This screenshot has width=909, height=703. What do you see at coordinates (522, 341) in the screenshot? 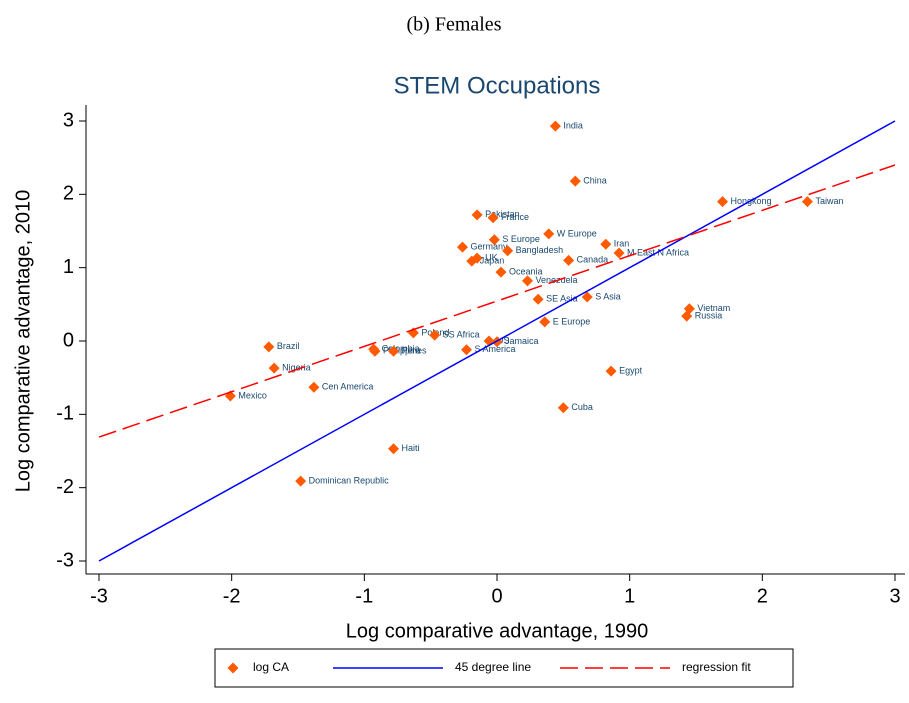
I see `point-label: Jamaica` at bounding box center [522, 341].